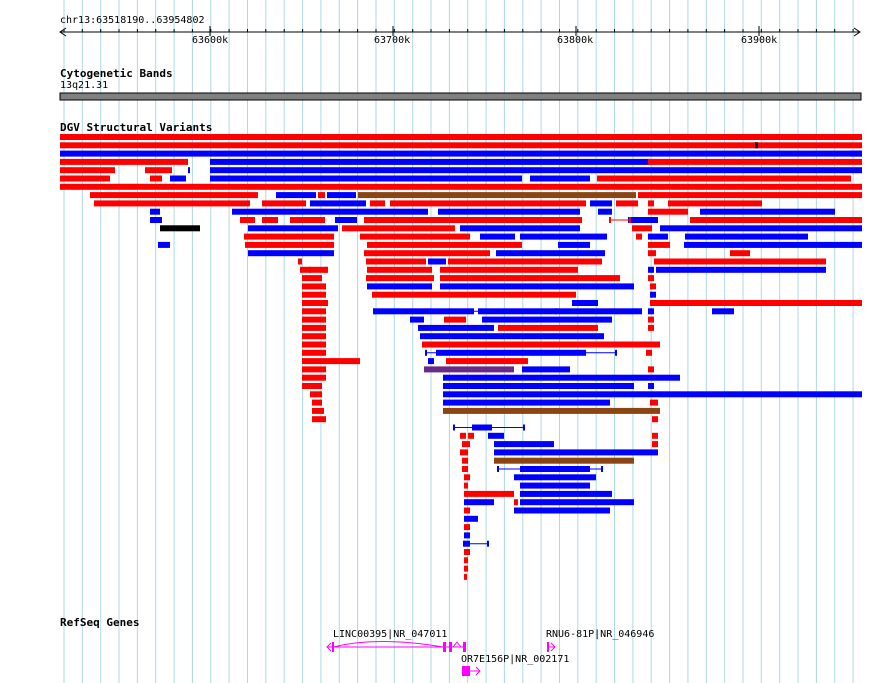  What do you see at coordinates (551, 647) in the screenshot?
I see `gene-rnu6-81p` at bounding box center [551, 647].